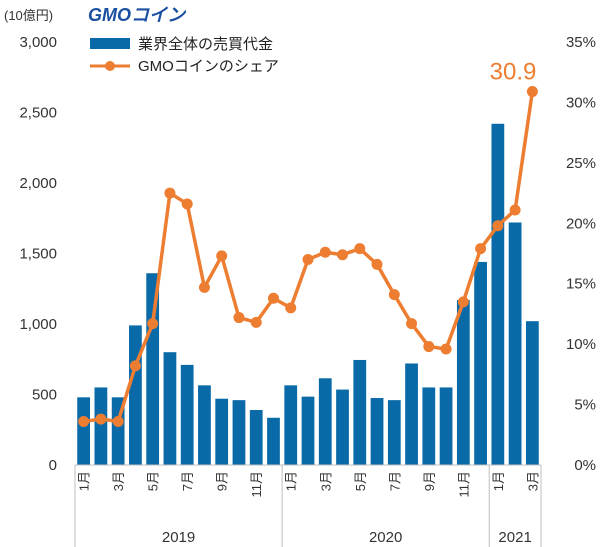 The height and width of the screenshot is (547, 600). Describe the element at coordinates (110, 66) in the screenshot. I see `legend-swatch-marker` at that location.